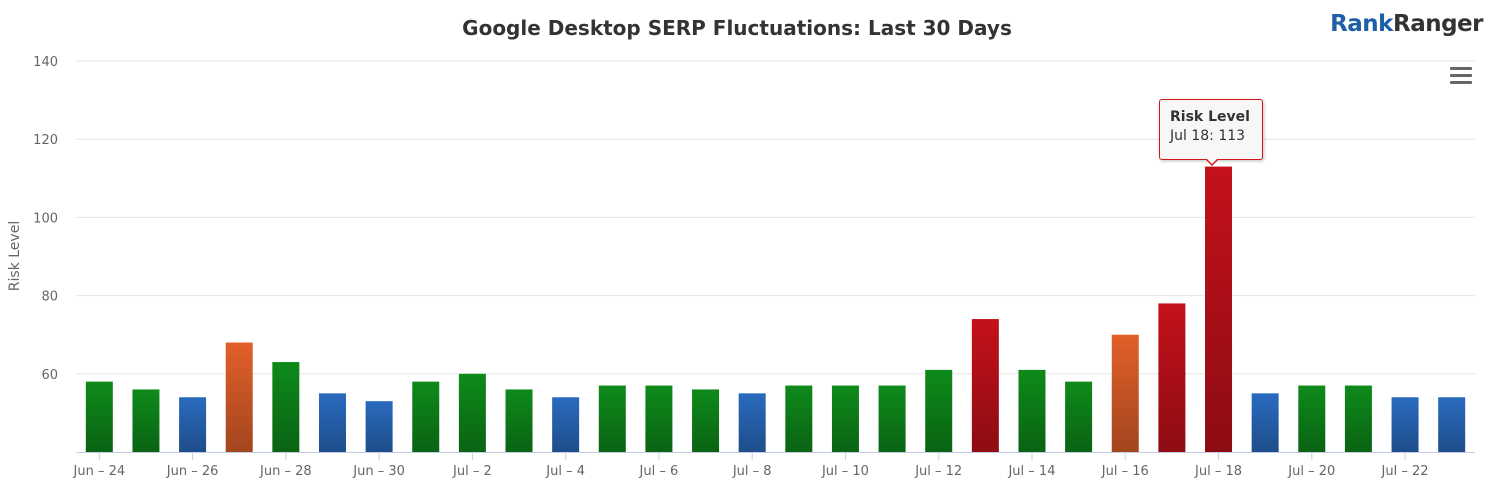  What do you see at coordinates (1361, 24) in the screenshot?
I see `logo-text-rank: Rank` at bounding box center [1361, 24].